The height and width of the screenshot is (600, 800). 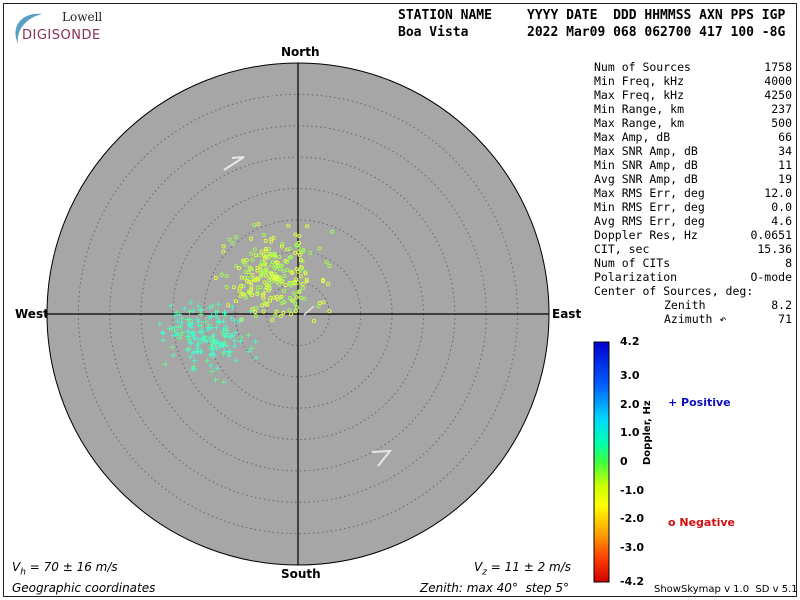 I want to click on logo-brand-top: Lowell, so click(x=82, y=17).